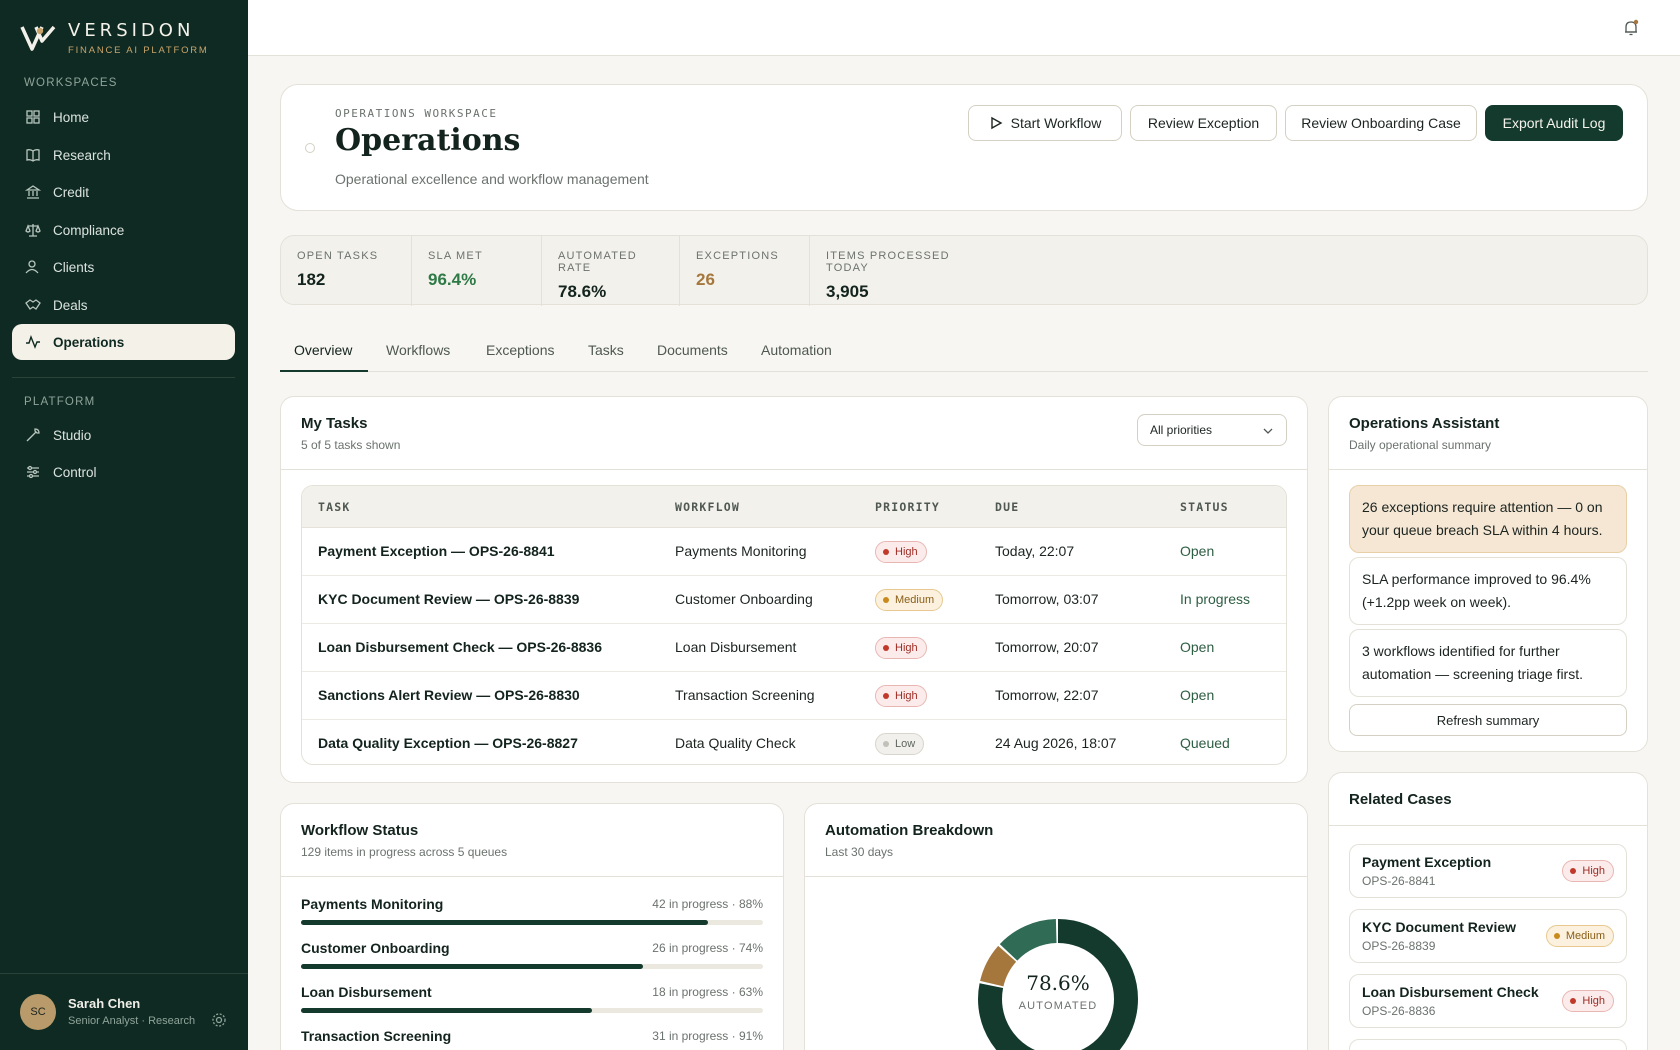 Image resolution: width=1680 pixels, height=1050 pixels. What do you see at coordinates (351, 445) in the screenshot?
I see `card-subtitle: 5 of 5 tasks shown` at bounding box center [351, 445].